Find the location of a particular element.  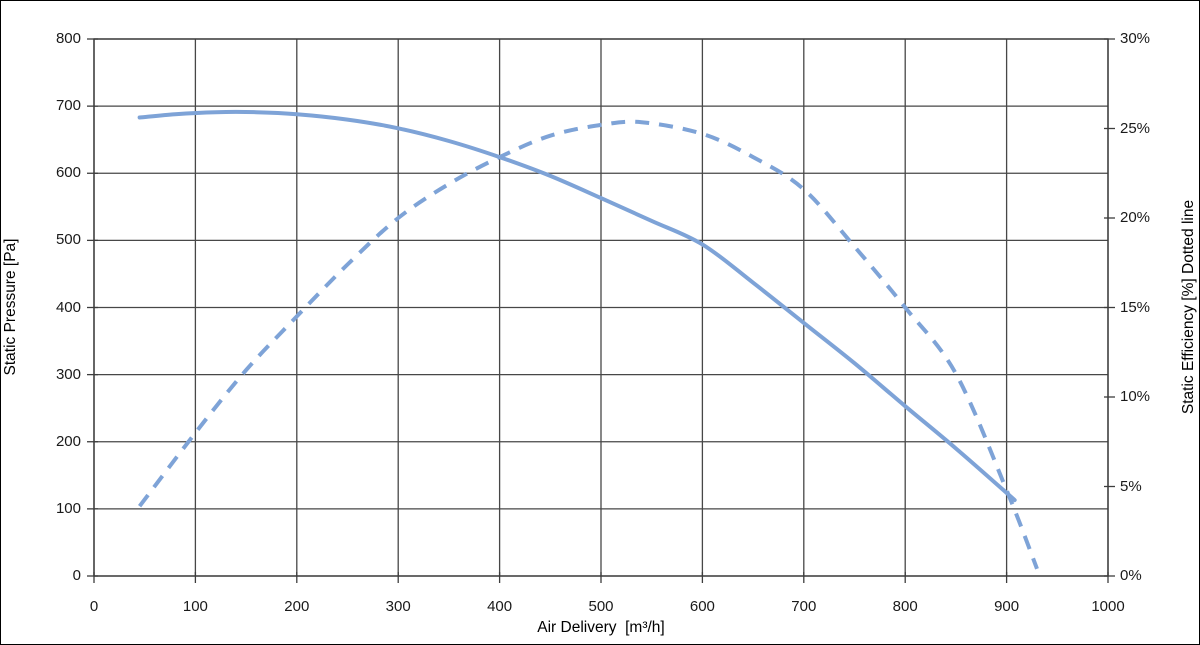

right-axis-title: Static Efficiency [%] Dotted line is located at coordinates (1188, 307).